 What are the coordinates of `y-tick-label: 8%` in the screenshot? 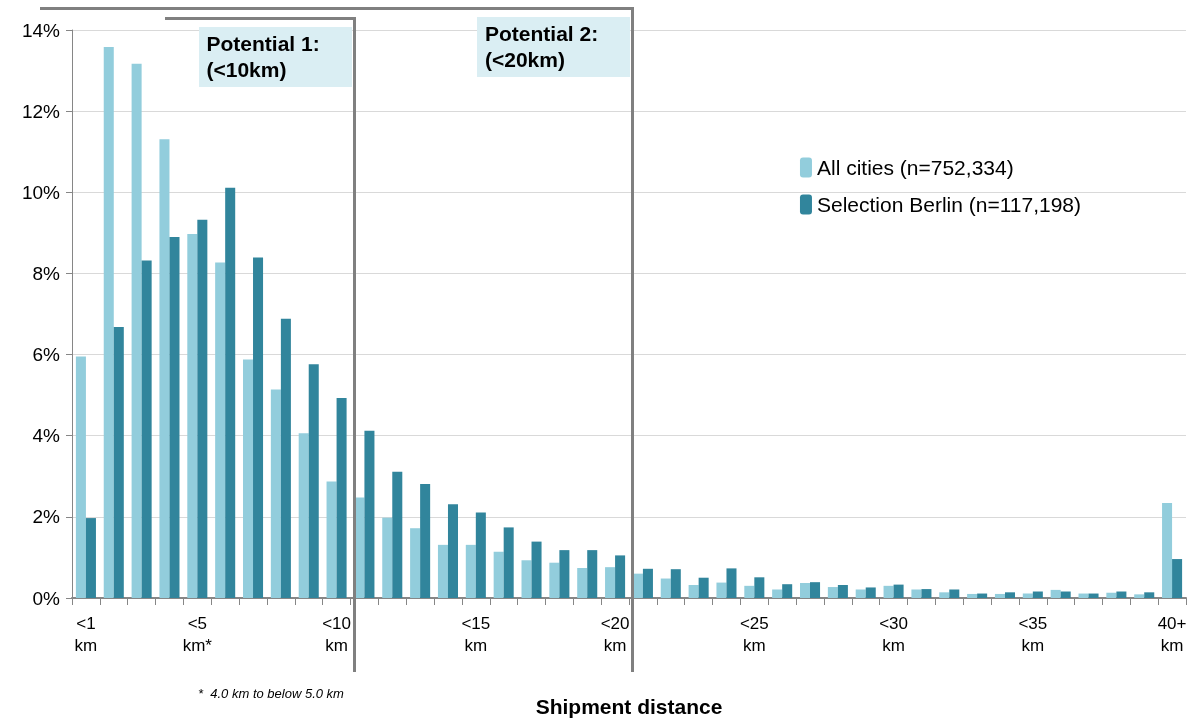 It's located at (46, 273).